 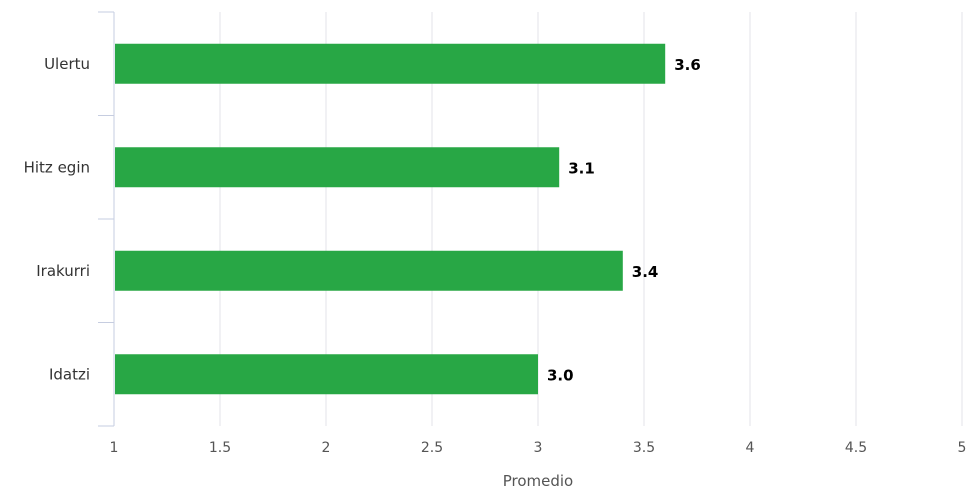 What do you see at coordinates (538, 448) in the screenshot?
I see `x-tick-label: 3` at bounding box center [538, 448].